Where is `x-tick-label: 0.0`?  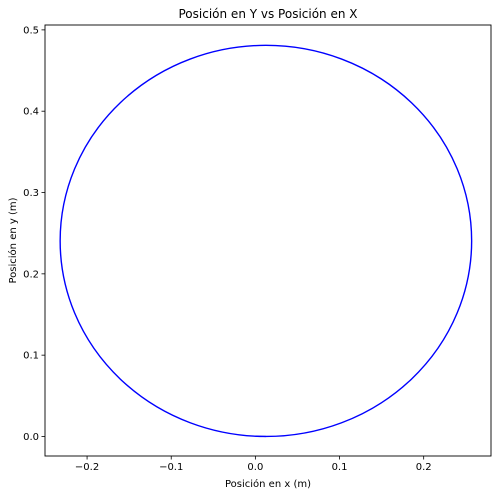
x-tick-label: 0.0 is located at coordinates (255, 467).